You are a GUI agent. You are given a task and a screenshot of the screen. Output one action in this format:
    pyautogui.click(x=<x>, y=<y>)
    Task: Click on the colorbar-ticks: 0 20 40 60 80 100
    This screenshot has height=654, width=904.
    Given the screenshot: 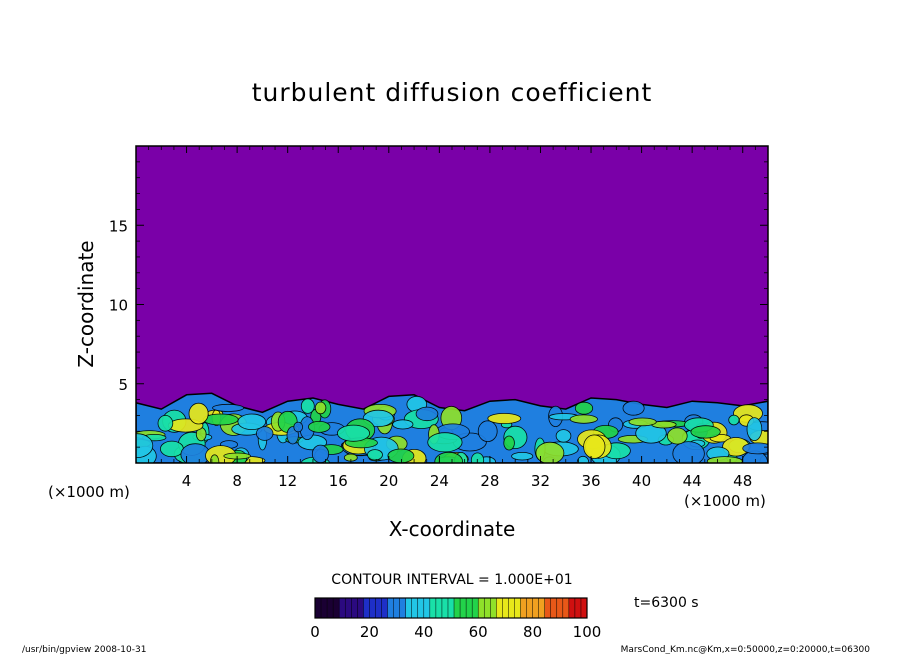 What is the action you would take?
    pyautogui.click(x=455, y=632)
    